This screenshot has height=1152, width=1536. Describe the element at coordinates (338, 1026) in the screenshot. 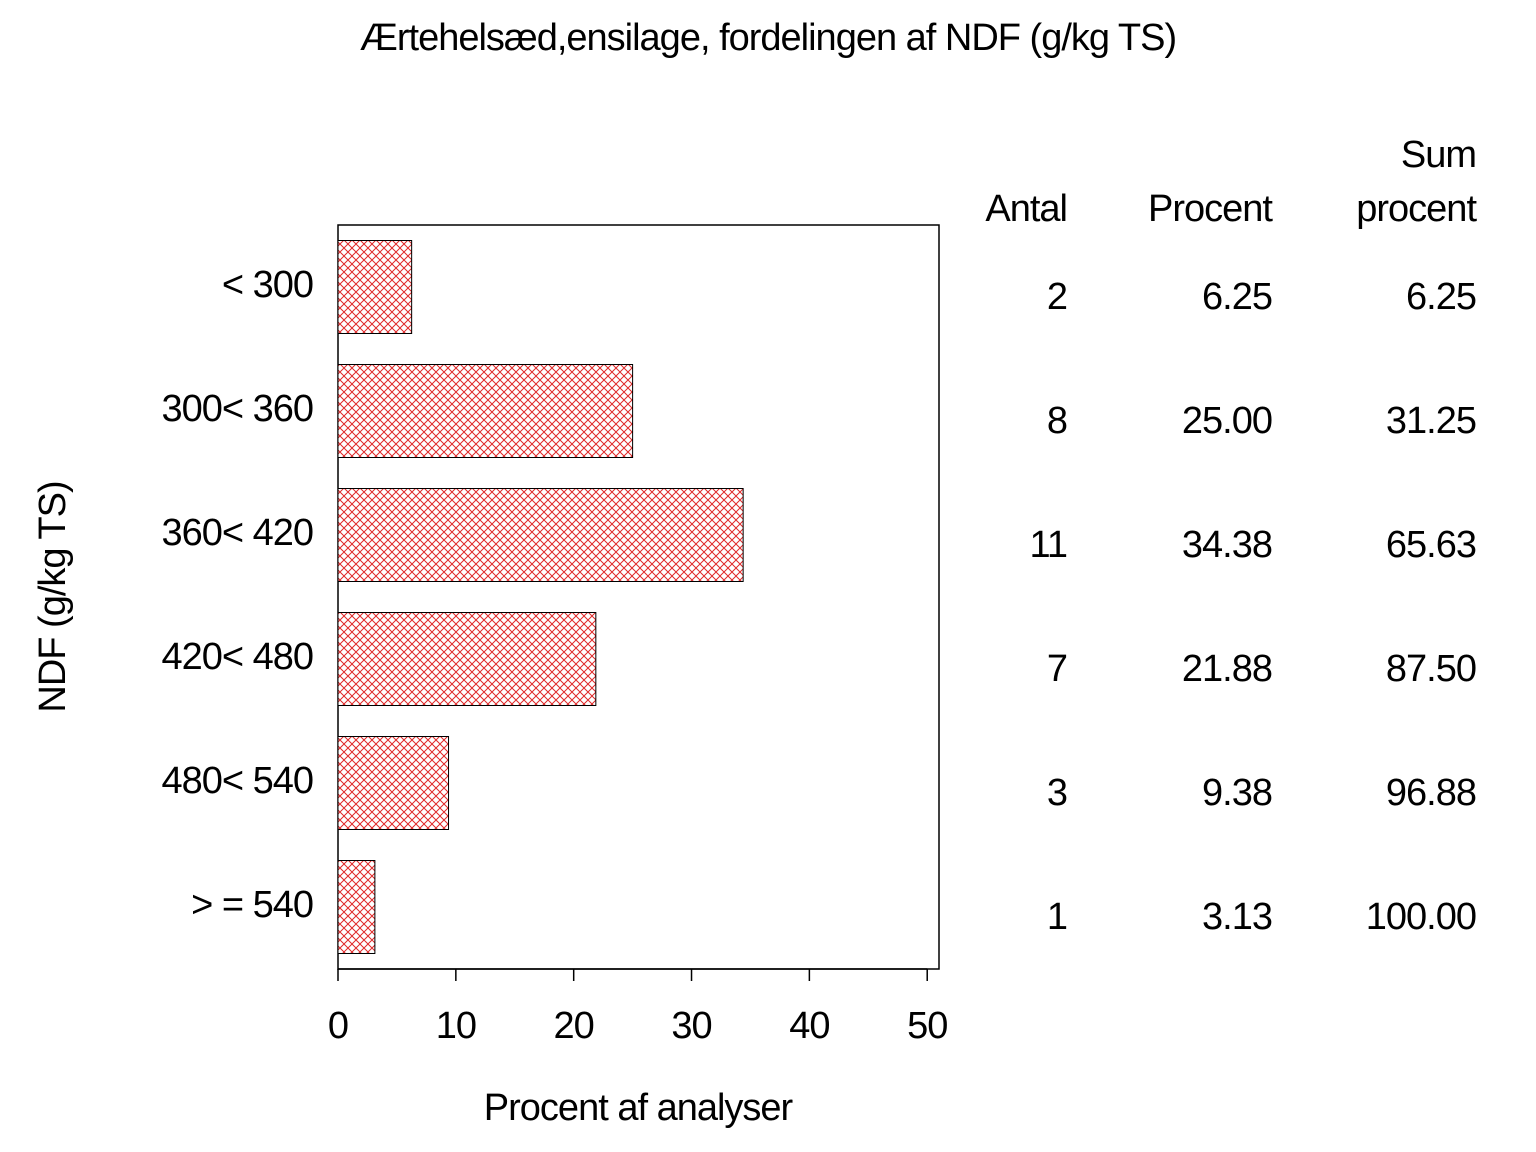

I see `x-tick-label: 0` at that location.